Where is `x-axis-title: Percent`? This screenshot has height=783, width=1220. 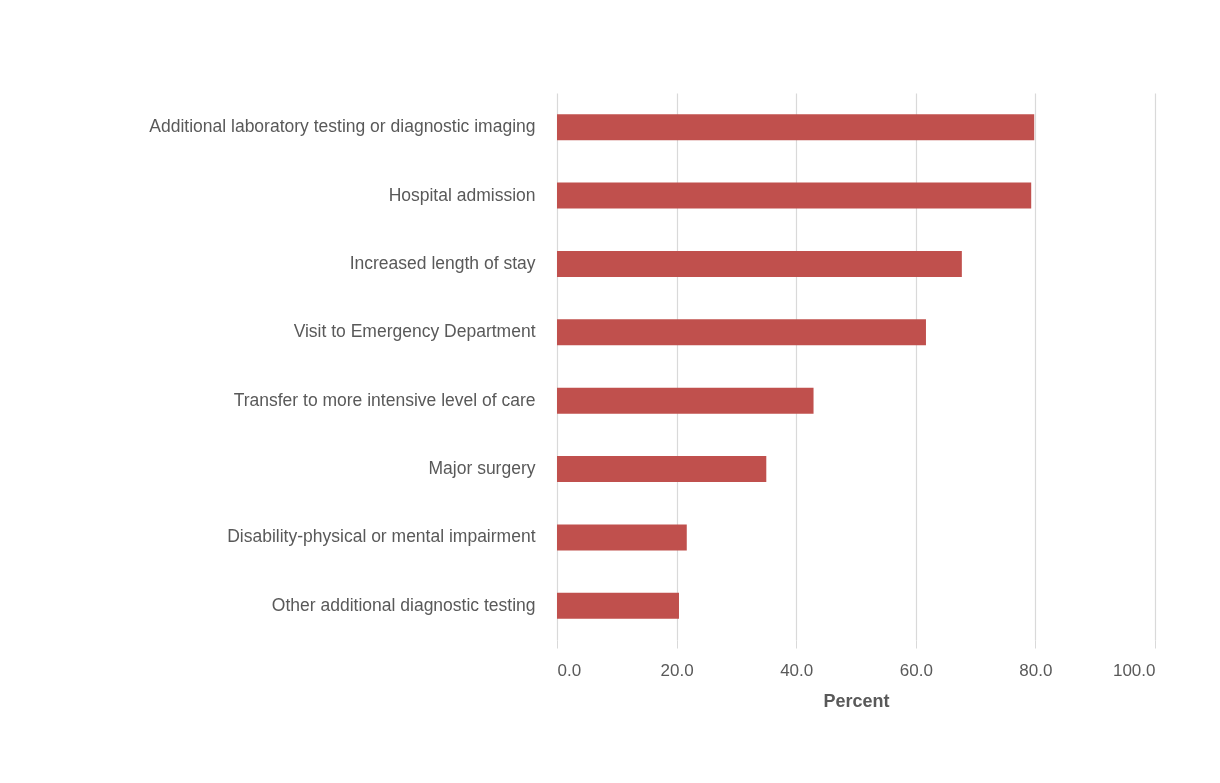
x-axis-title: Percent is located at coordinates (856, 700).